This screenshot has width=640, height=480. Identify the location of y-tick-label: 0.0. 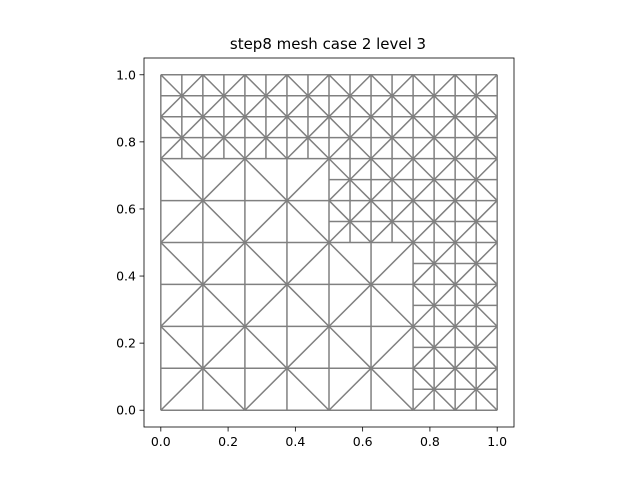
(126, 410).